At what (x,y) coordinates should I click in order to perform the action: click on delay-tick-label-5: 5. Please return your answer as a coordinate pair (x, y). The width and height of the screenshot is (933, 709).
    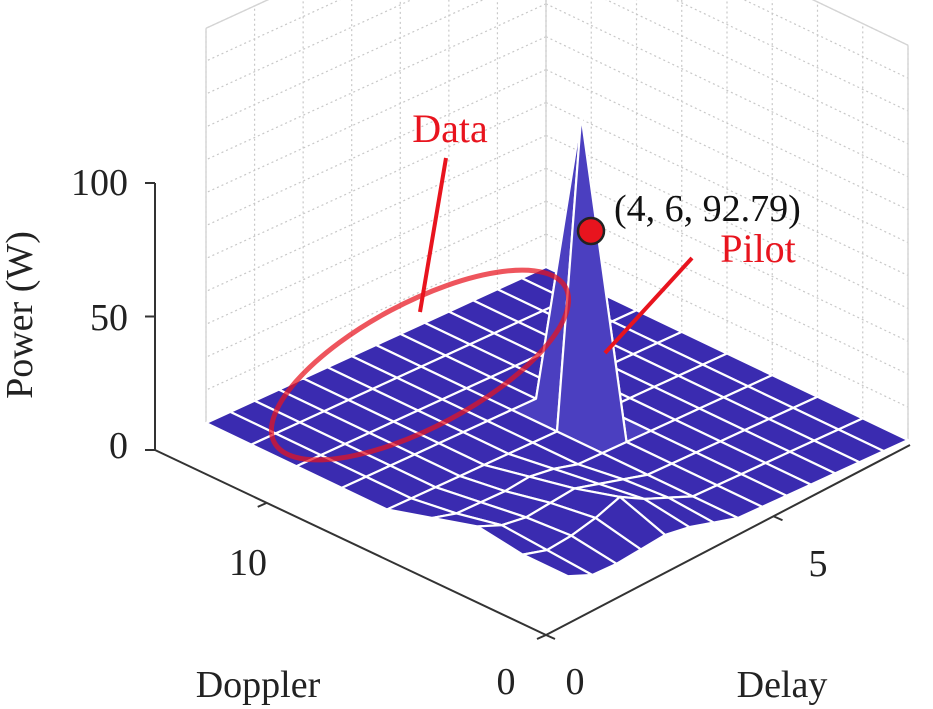
    Looking at the image, I should click on (818, 564).